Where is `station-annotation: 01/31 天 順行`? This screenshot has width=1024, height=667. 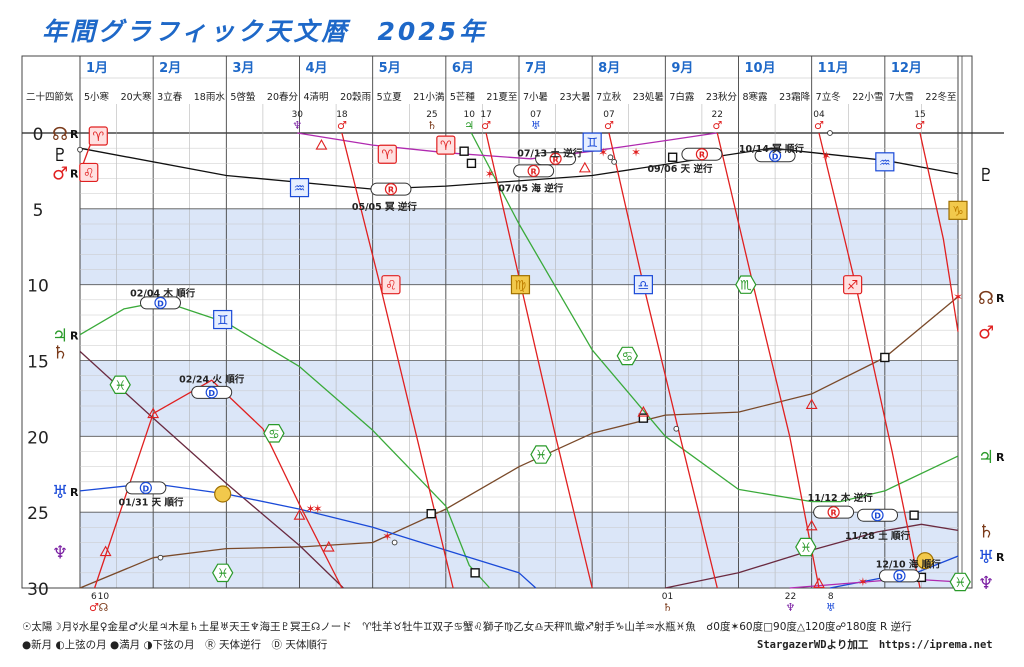
station-annotation: 01/31 天 順行 is located at coordinates (151, 503).